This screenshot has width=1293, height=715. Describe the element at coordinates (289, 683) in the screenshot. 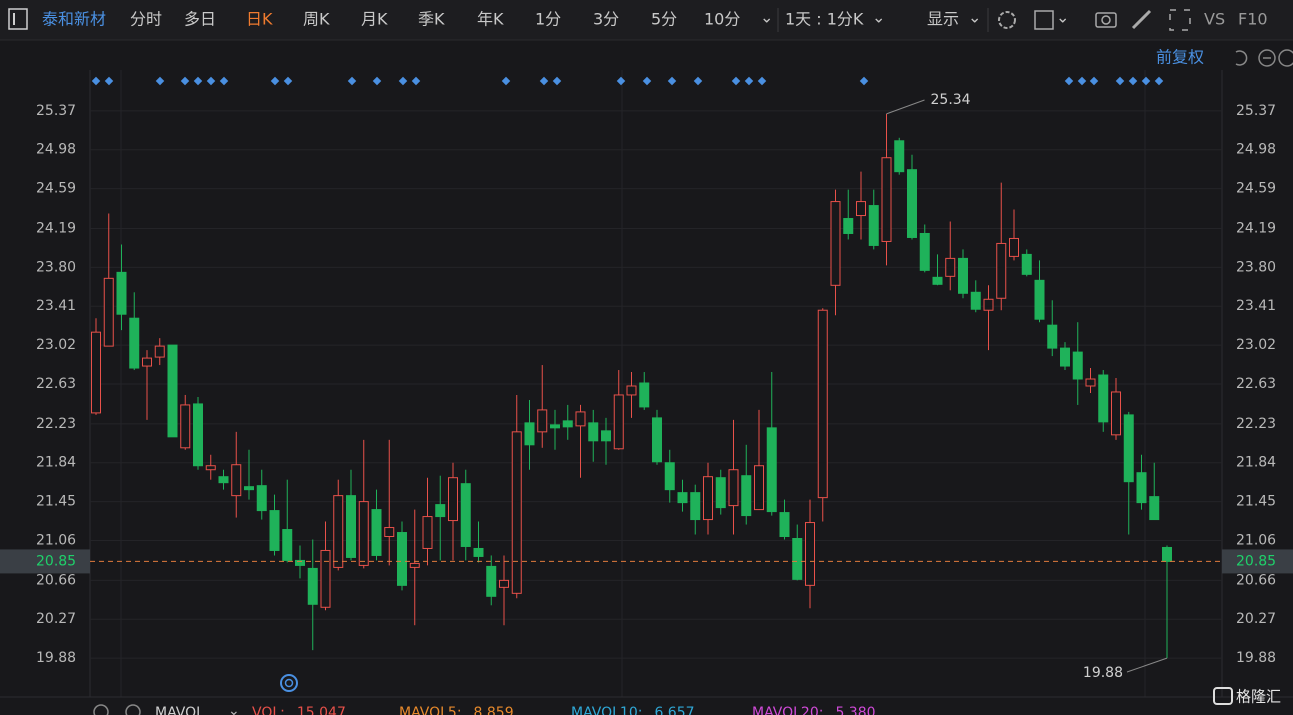

I see `event-marker` at that location.